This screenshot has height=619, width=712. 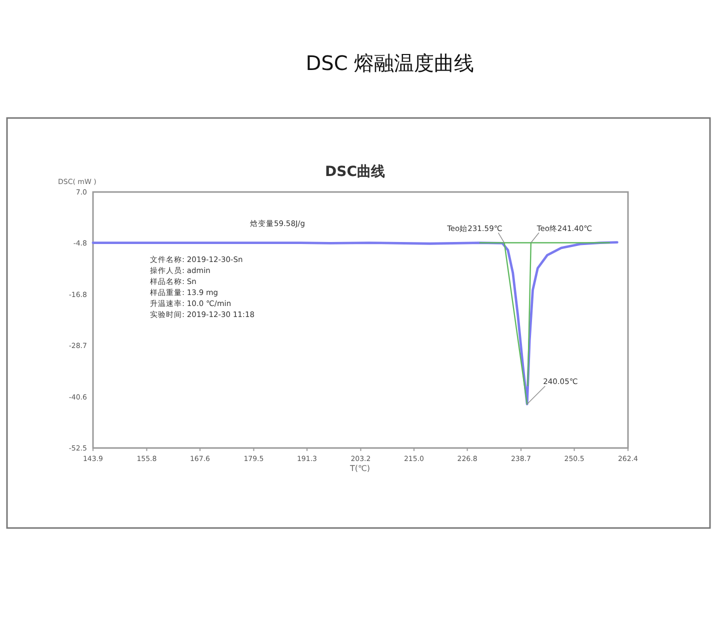 I want to click on x-axis-title: T(℃), so click(x=359, y=468).